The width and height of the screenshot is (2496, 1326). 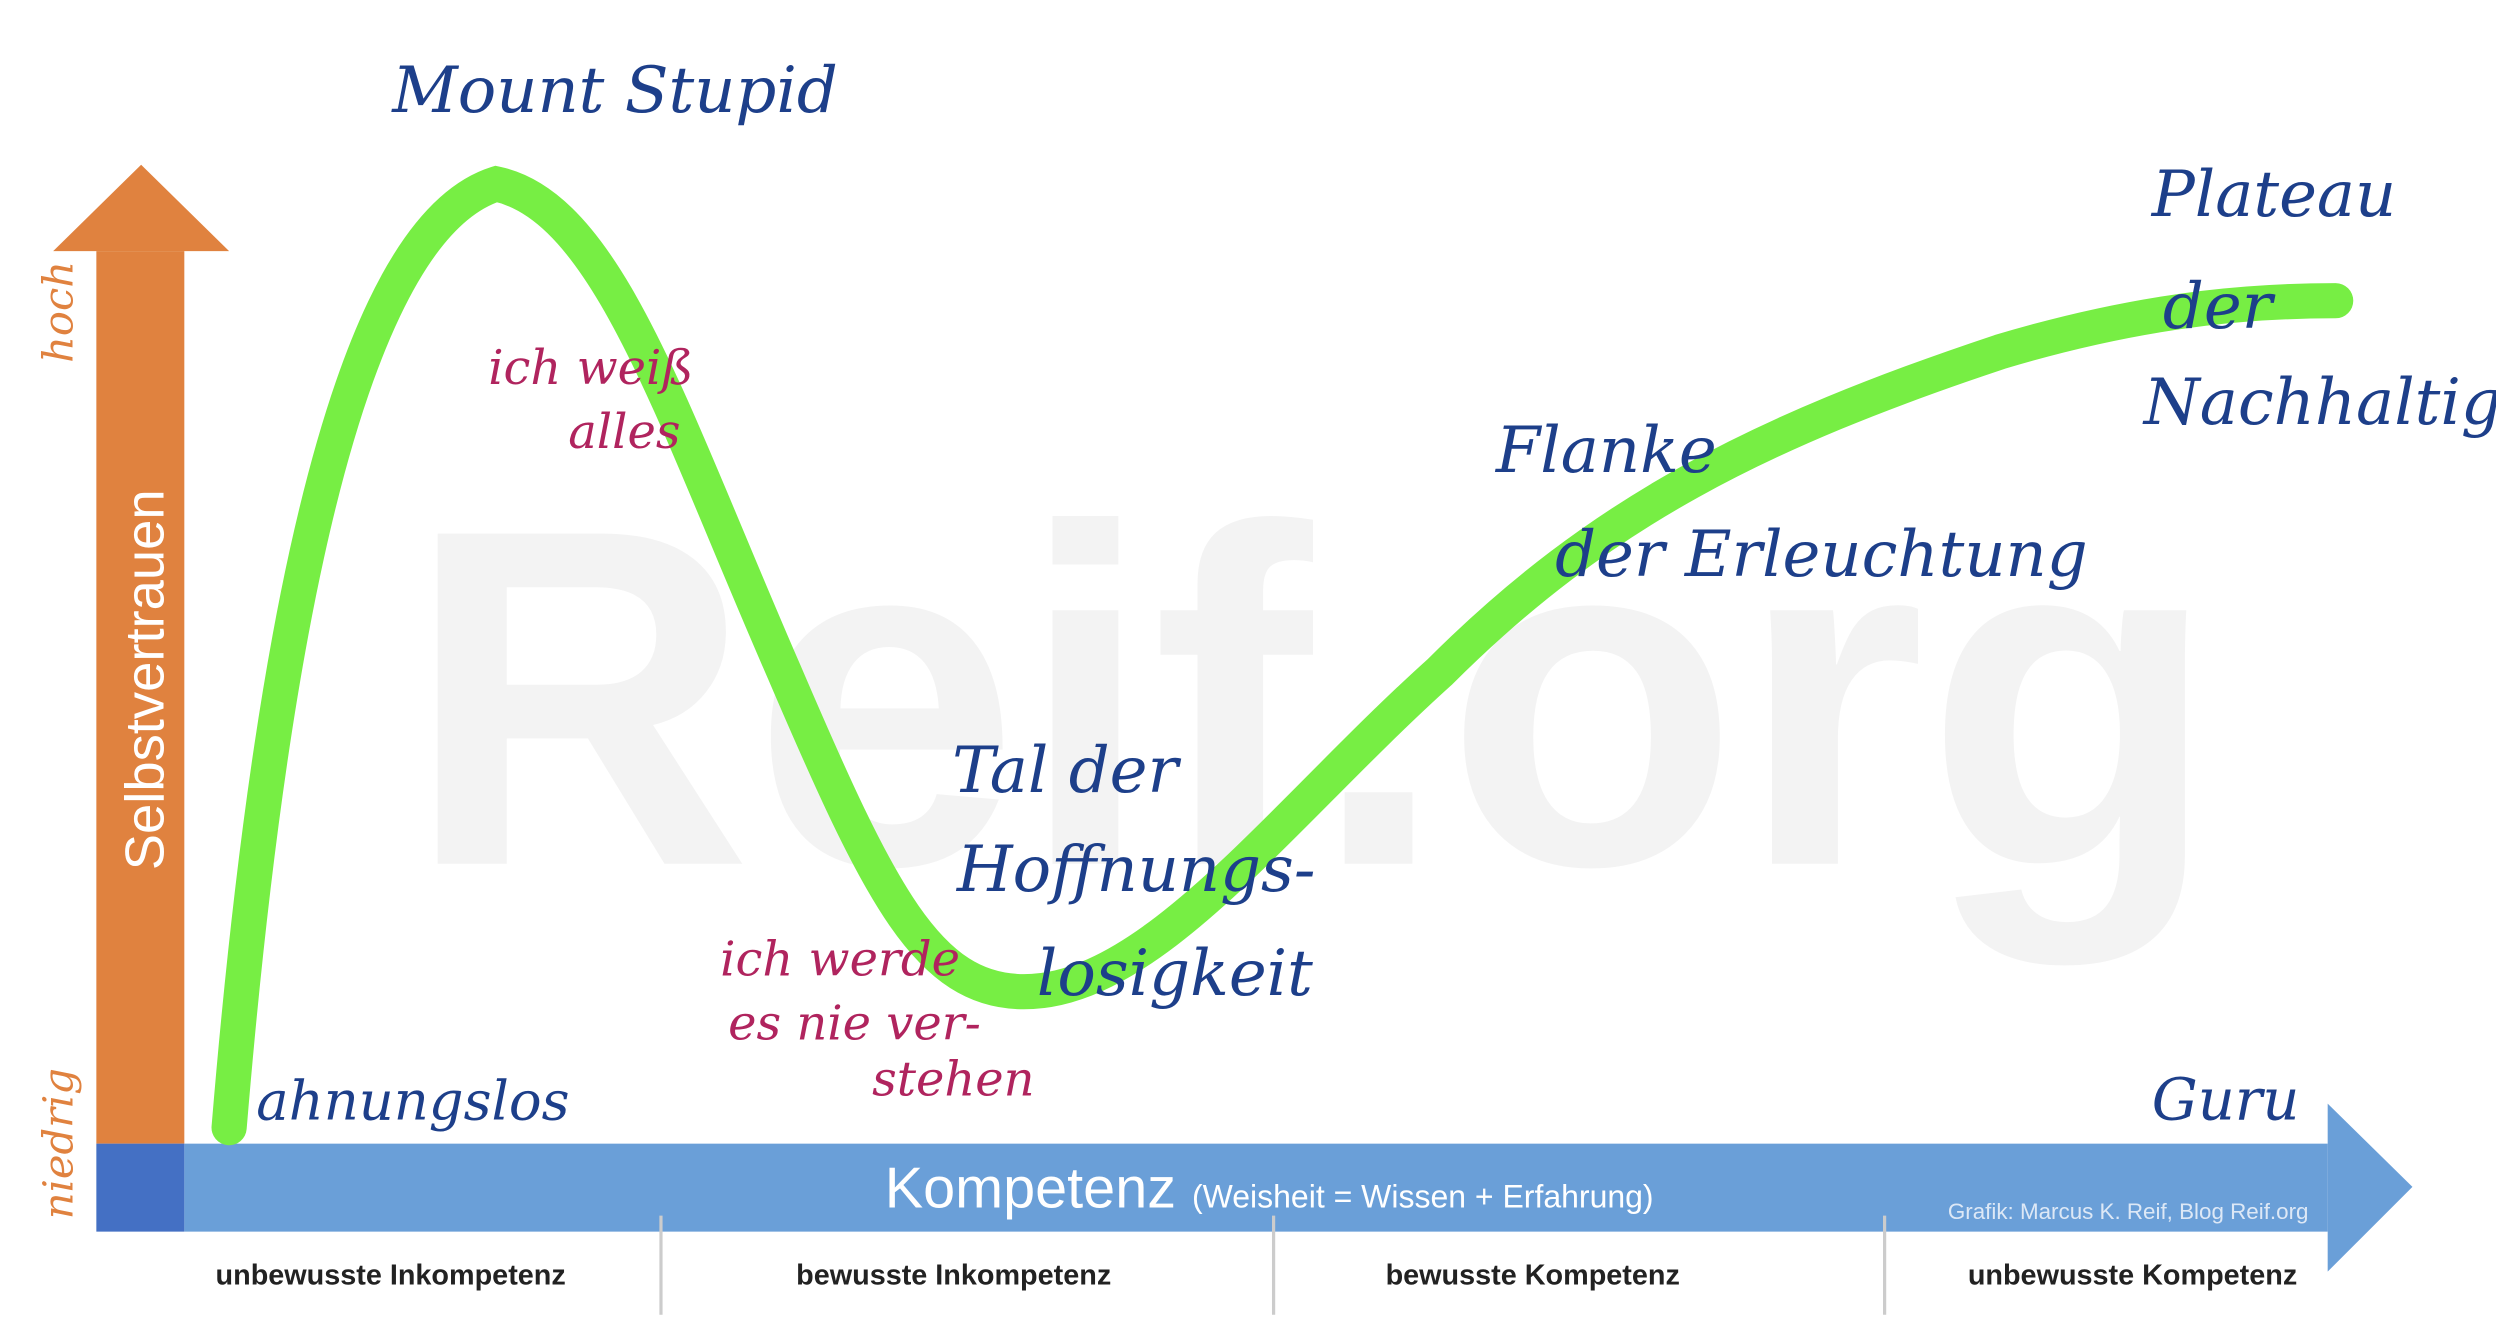 I want to click on annotation: ahnungslos, so click(x=412, y=1101).